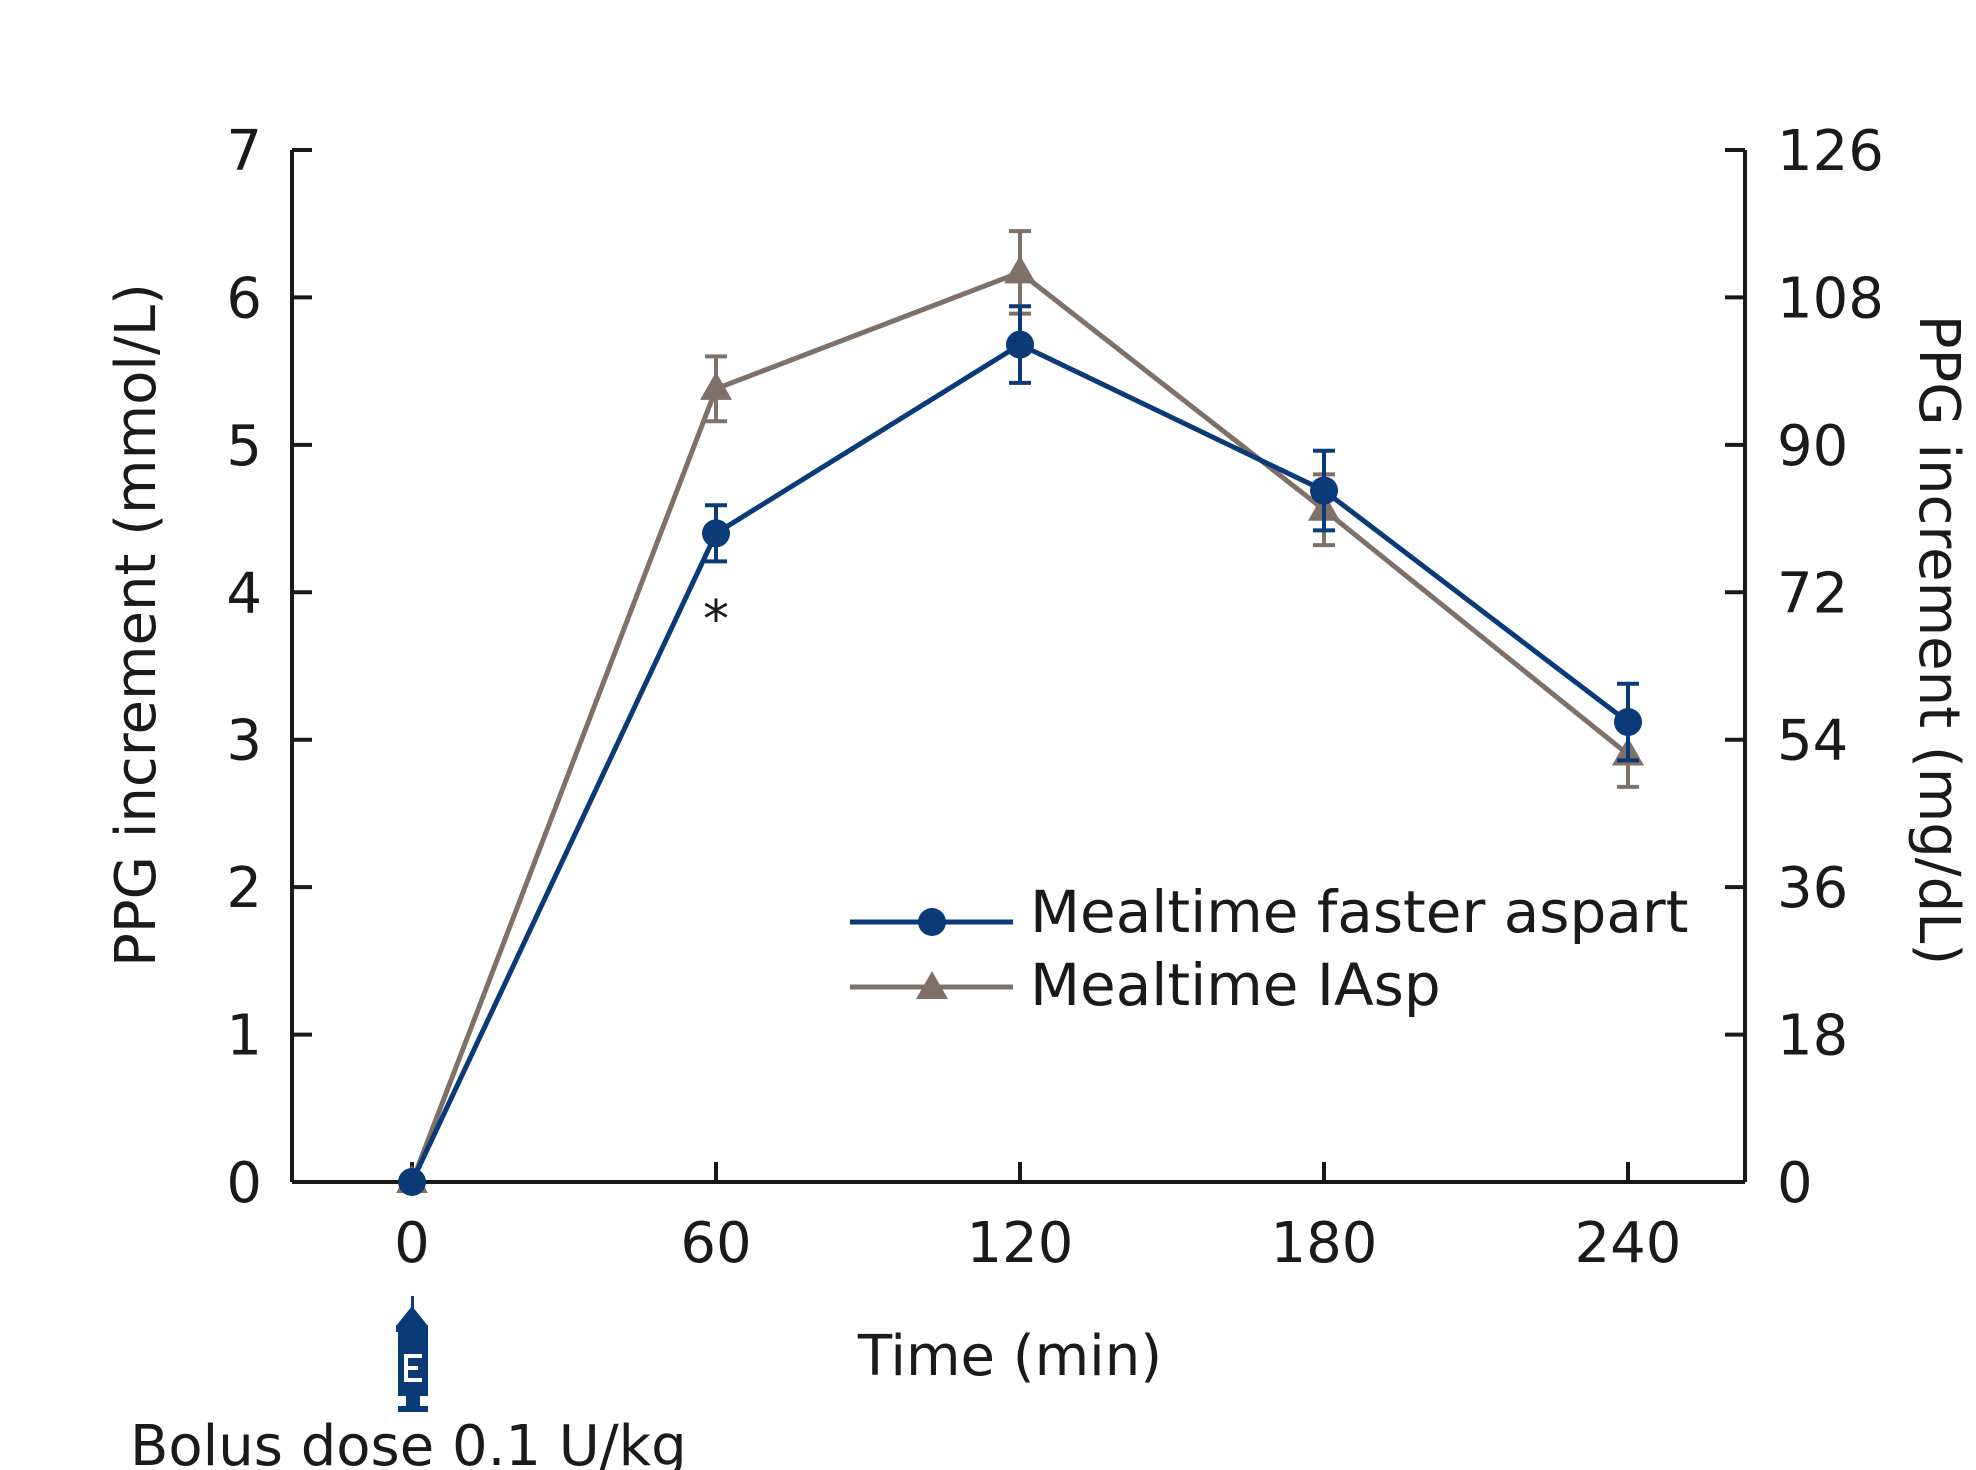 The width and height of the screenshot is (1976, 1470). What do you see at coordinates (1812, 888) in the screenshot?
I see `y-tick-label-right: 36` at bounding box center [1812, 888].